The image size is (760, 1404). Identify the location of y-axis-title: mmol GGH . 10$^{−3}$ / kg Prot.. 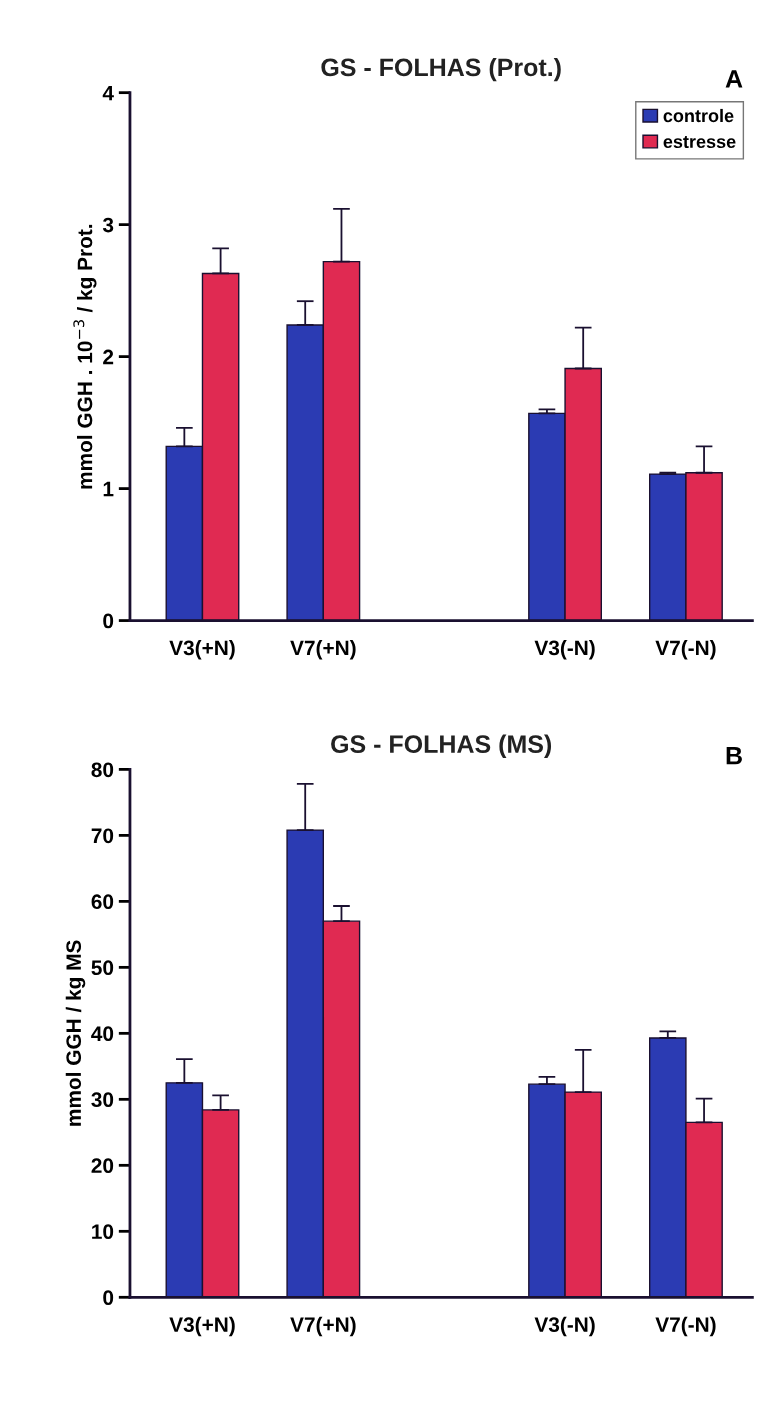
(85, 356).